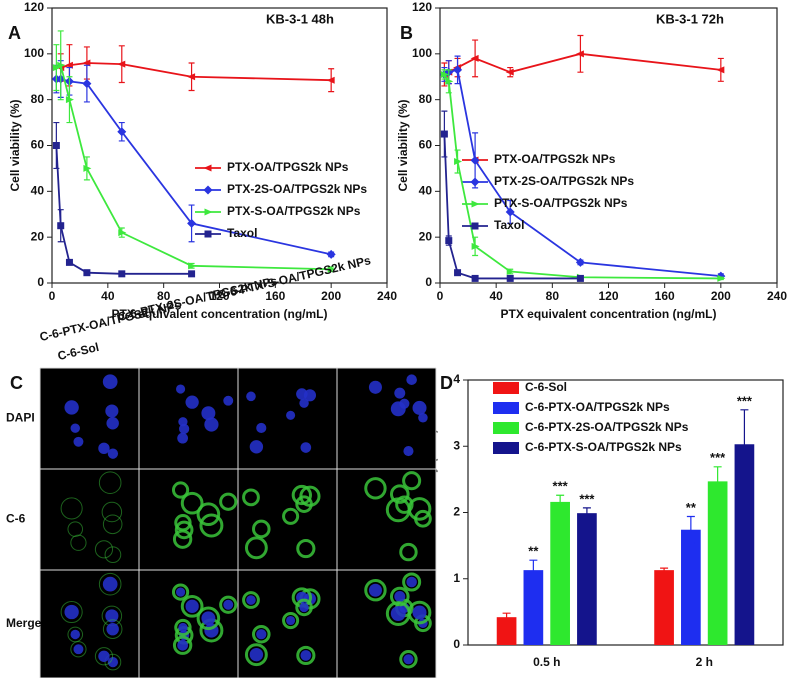 The image size is (800, 678). What do you see at coordinates (164, 296) in the screenshot?
I see `x-tick-label: 80` at bounding box center [164, 296].